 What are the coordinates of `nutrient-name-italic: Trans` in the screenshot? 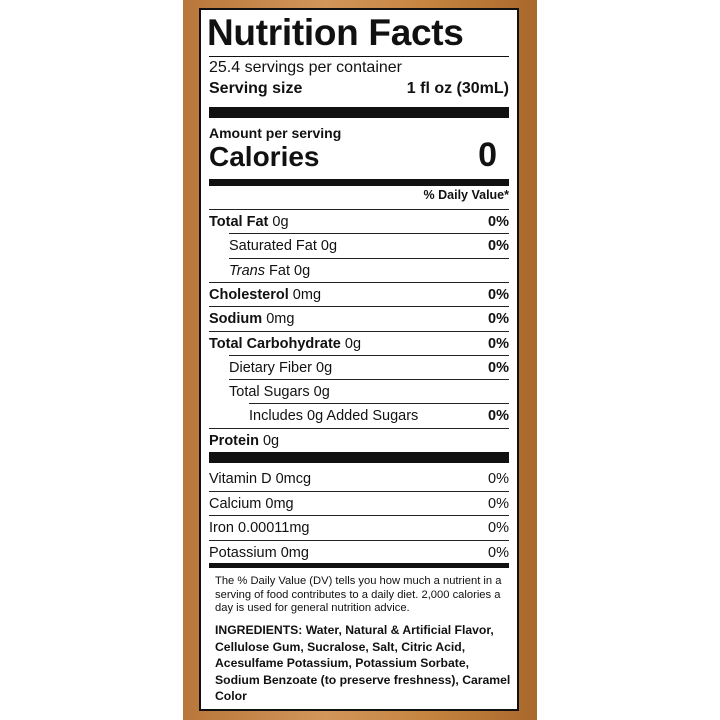 It's located at (247, 270).